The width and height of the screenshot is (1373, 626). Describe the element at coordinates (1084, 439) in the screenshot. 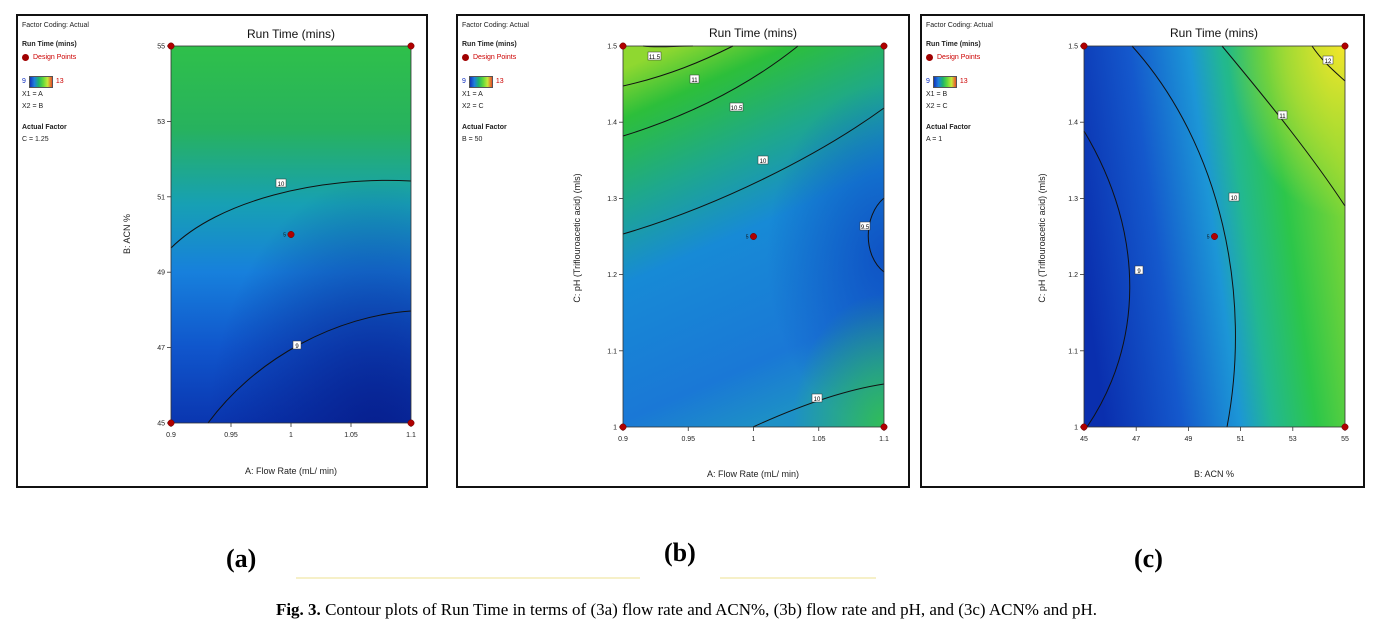

I see `x-tick-label: 45` at that location.